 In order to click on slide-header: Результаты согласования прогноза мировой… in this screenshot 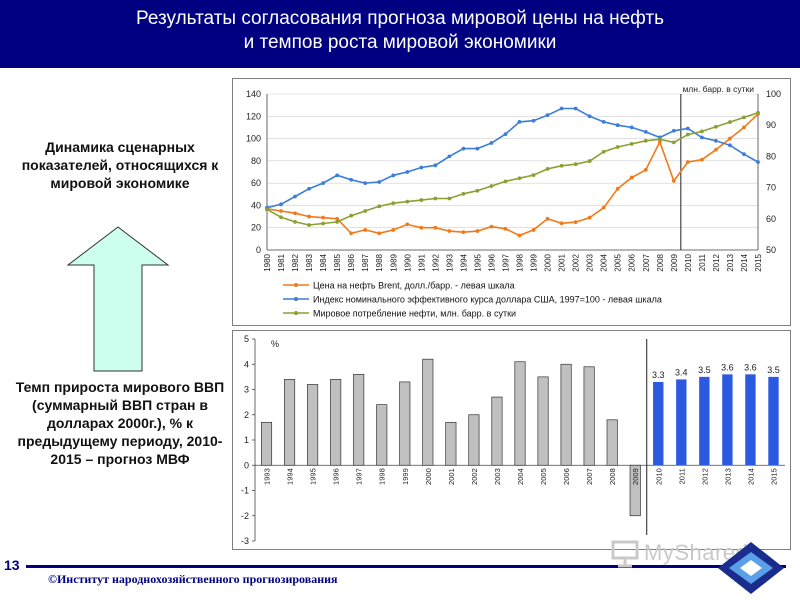, I will do `click(400, 34)`.